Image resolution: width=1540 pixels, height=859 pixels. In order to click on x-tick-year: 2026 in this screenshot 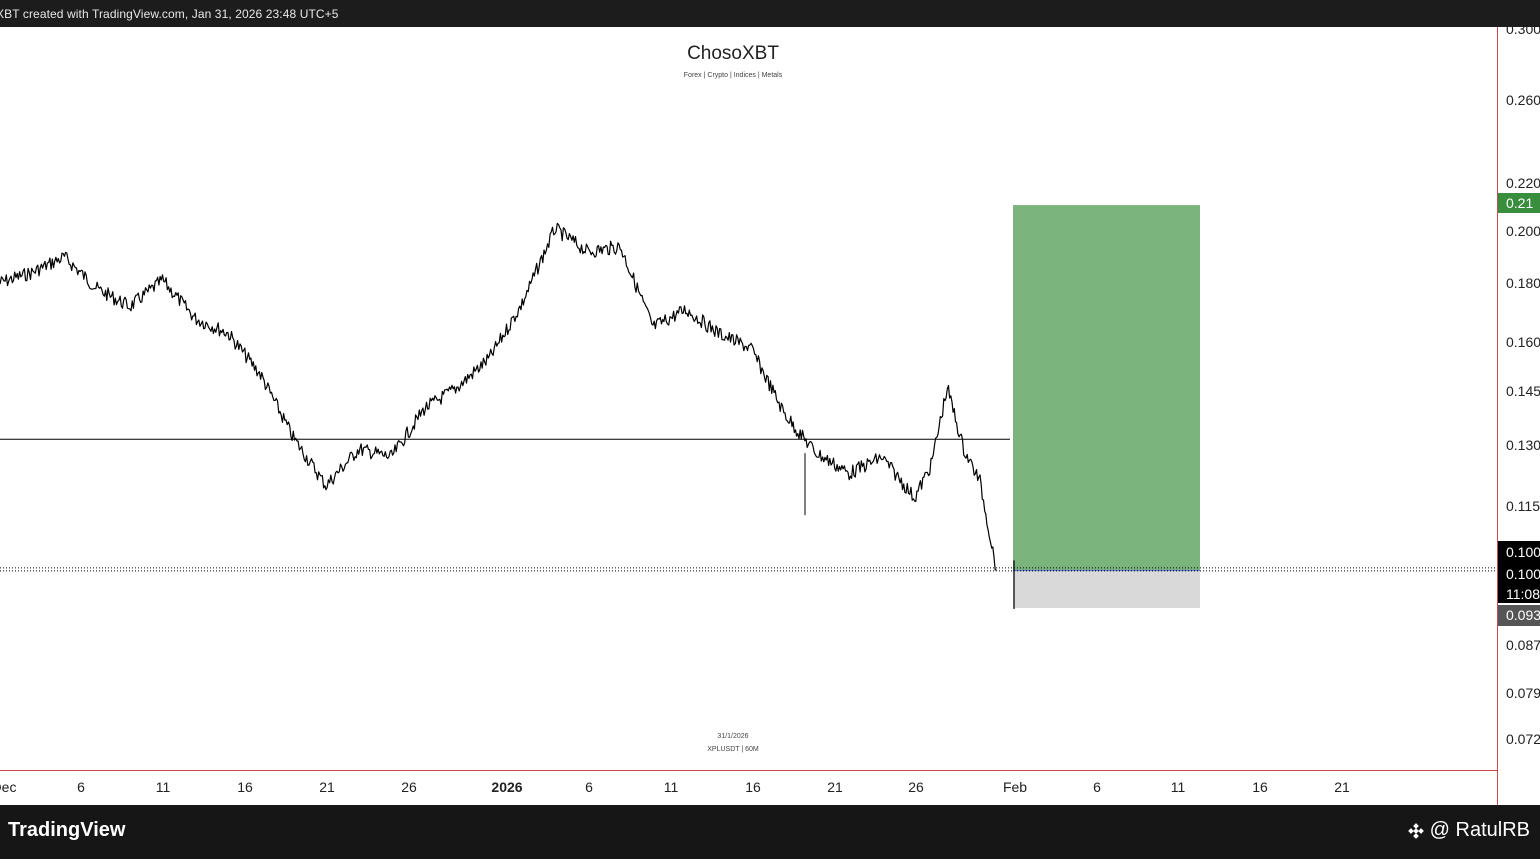, I will do `click(507, 787)`.